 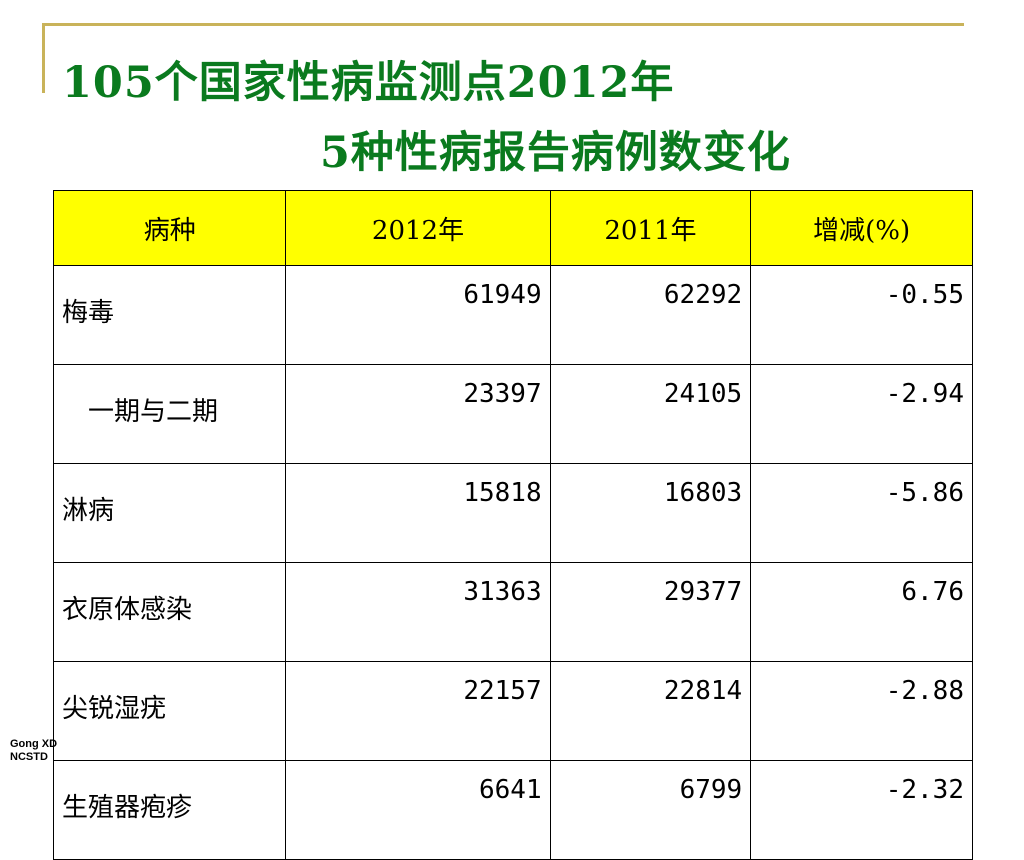 I want to click on cases-2012: 22157, so click(x=418, y=711).